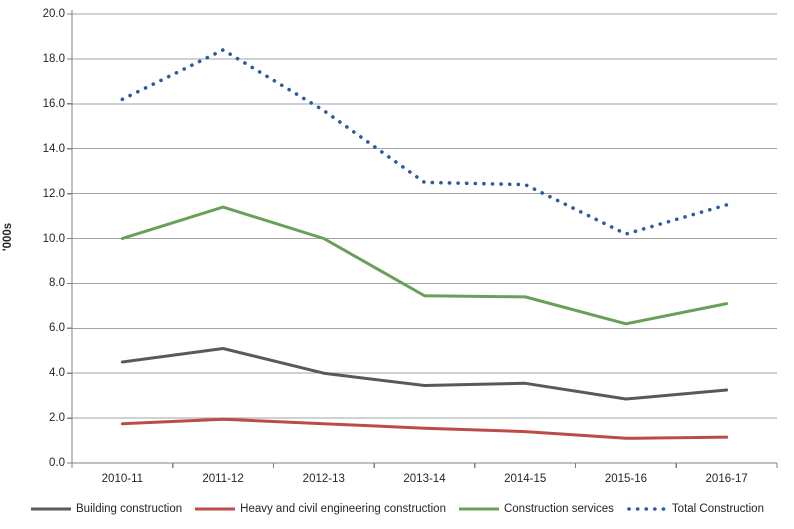  Describe the element at coordinates (53, 103) in the screenshot. I see `y-tick-label: 16.0` at that location.